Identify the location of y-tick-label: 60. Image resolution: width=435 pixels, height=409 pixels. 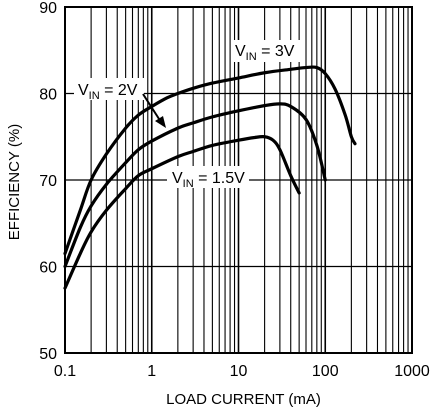
(48, 268).